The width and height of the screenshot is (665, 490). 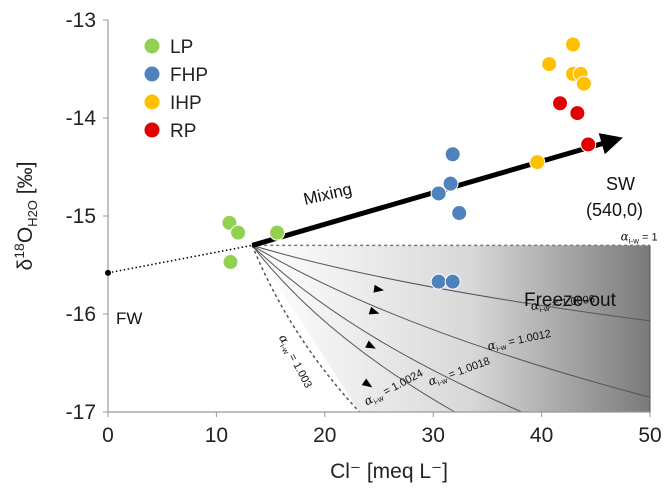 What do you see at coordinates (152, 74) in the screenshot?
I see `legend-marker-FHP` at bounding box center [152, 74].